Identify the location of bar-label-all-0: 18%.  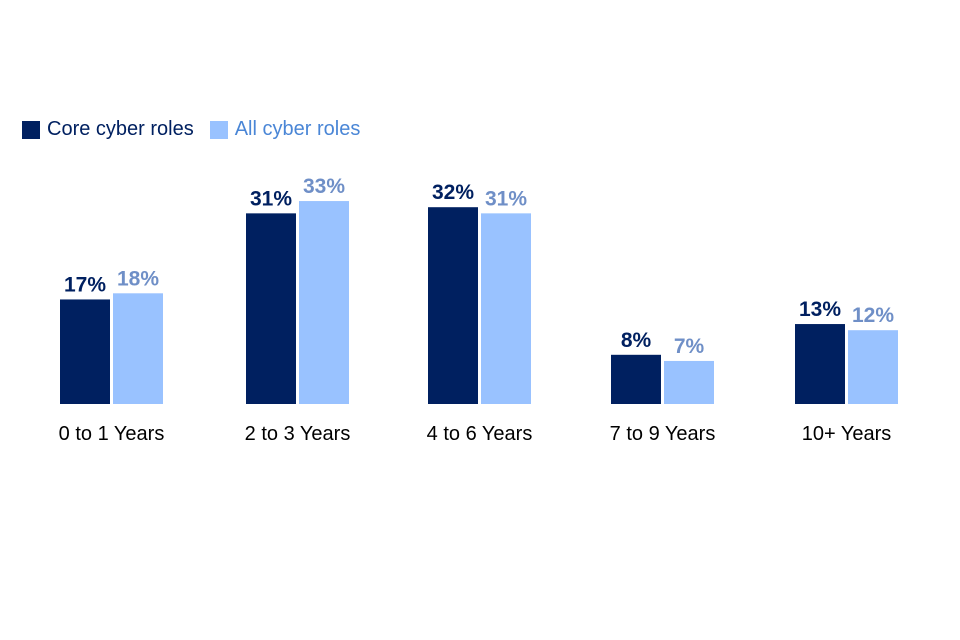
(138, 278).